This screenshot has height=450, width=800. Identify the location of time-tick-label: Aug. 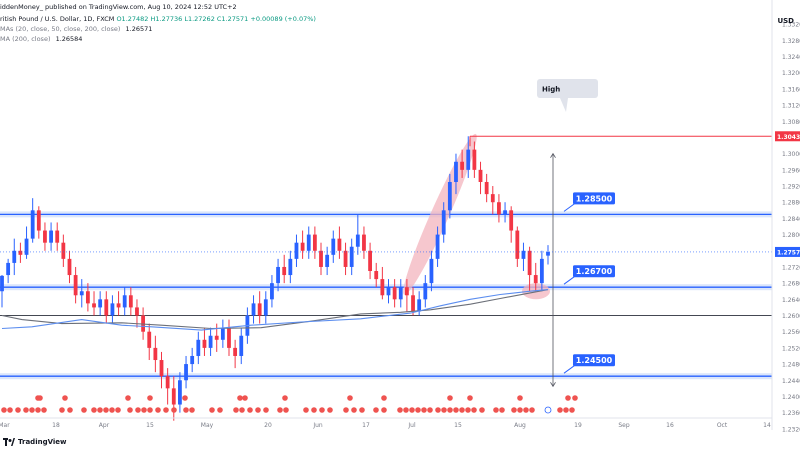
(520, 425).